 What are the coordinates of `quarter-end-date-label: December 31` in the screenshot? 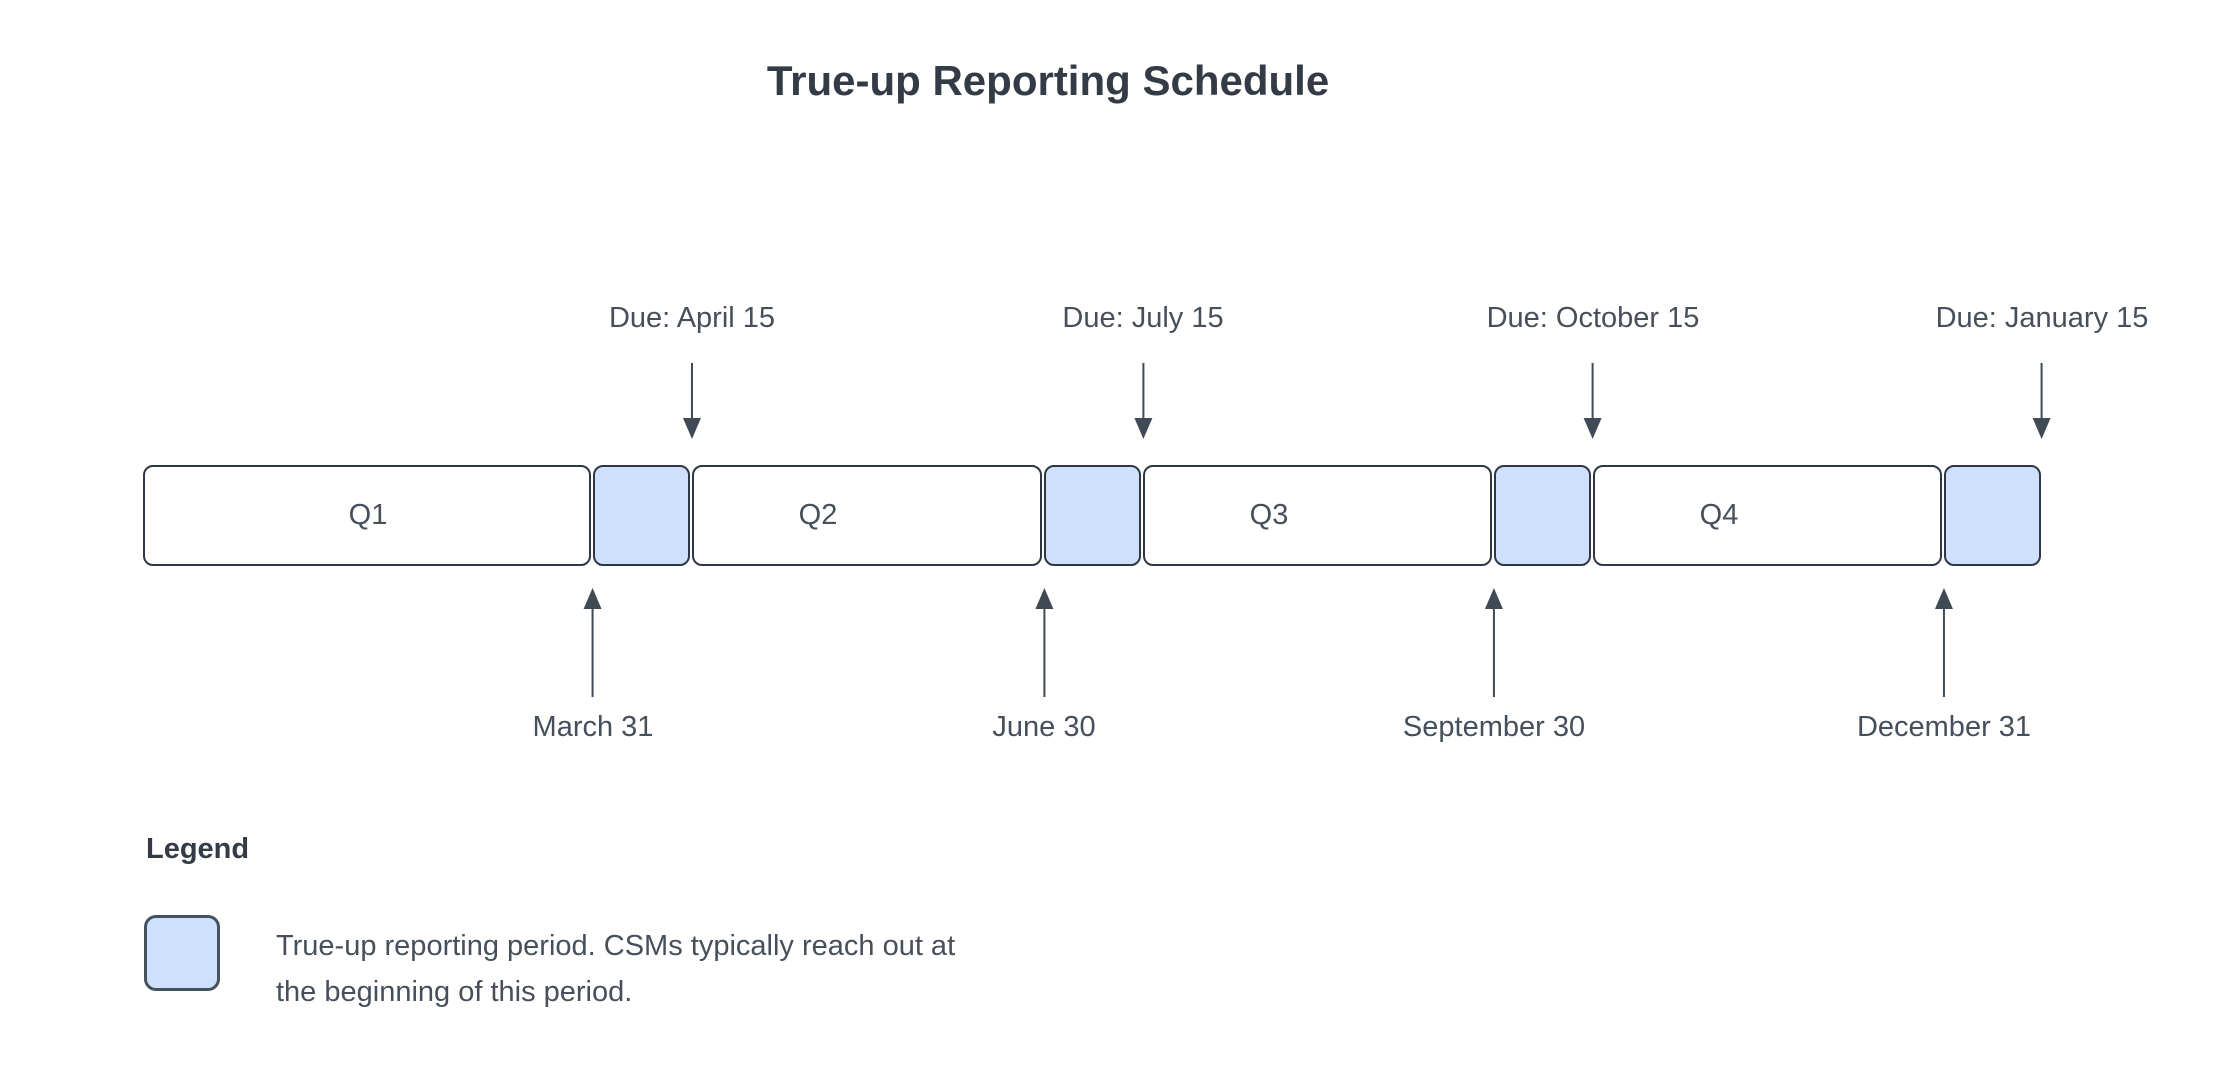 It's located at (1944, 727).